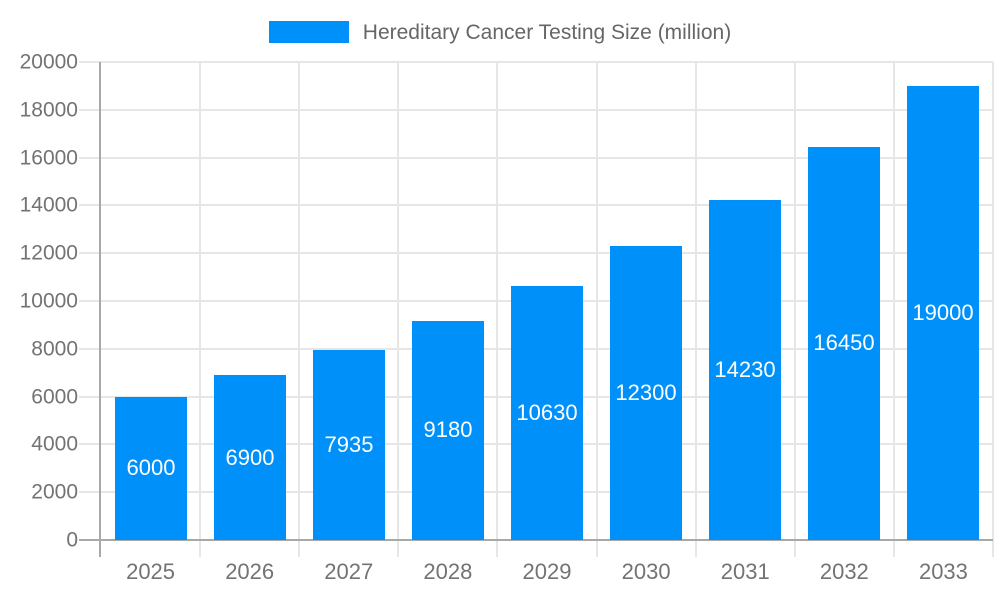  What do you see at coordinates (547, 32) in the screenshot?
I see `legend-label: Hereditary Cancer Testing Size (million)` at bounding box center [547, 32].